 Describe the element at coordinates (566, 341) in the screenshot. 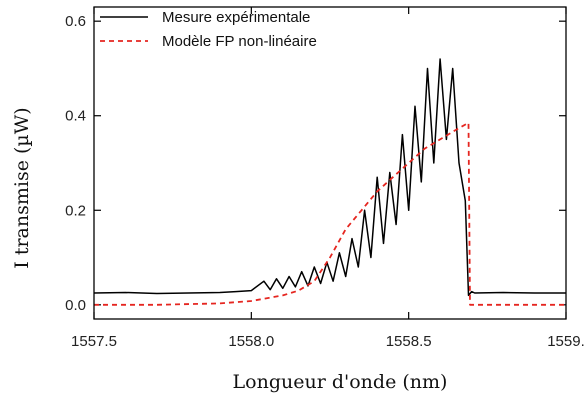

I see `x-tick-label: 1559.` at that location.